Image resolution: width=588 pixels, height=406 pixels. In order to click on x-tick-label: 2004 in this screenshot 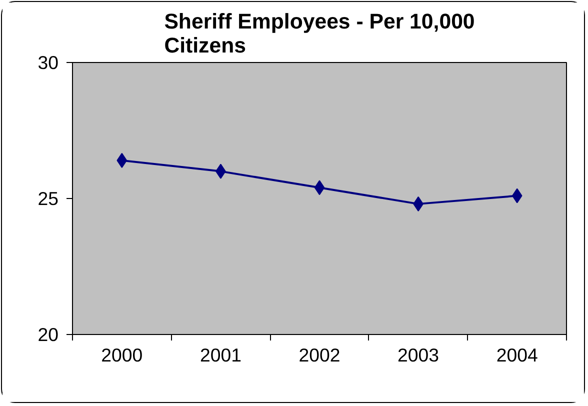, I will do `click(517, 355)`.